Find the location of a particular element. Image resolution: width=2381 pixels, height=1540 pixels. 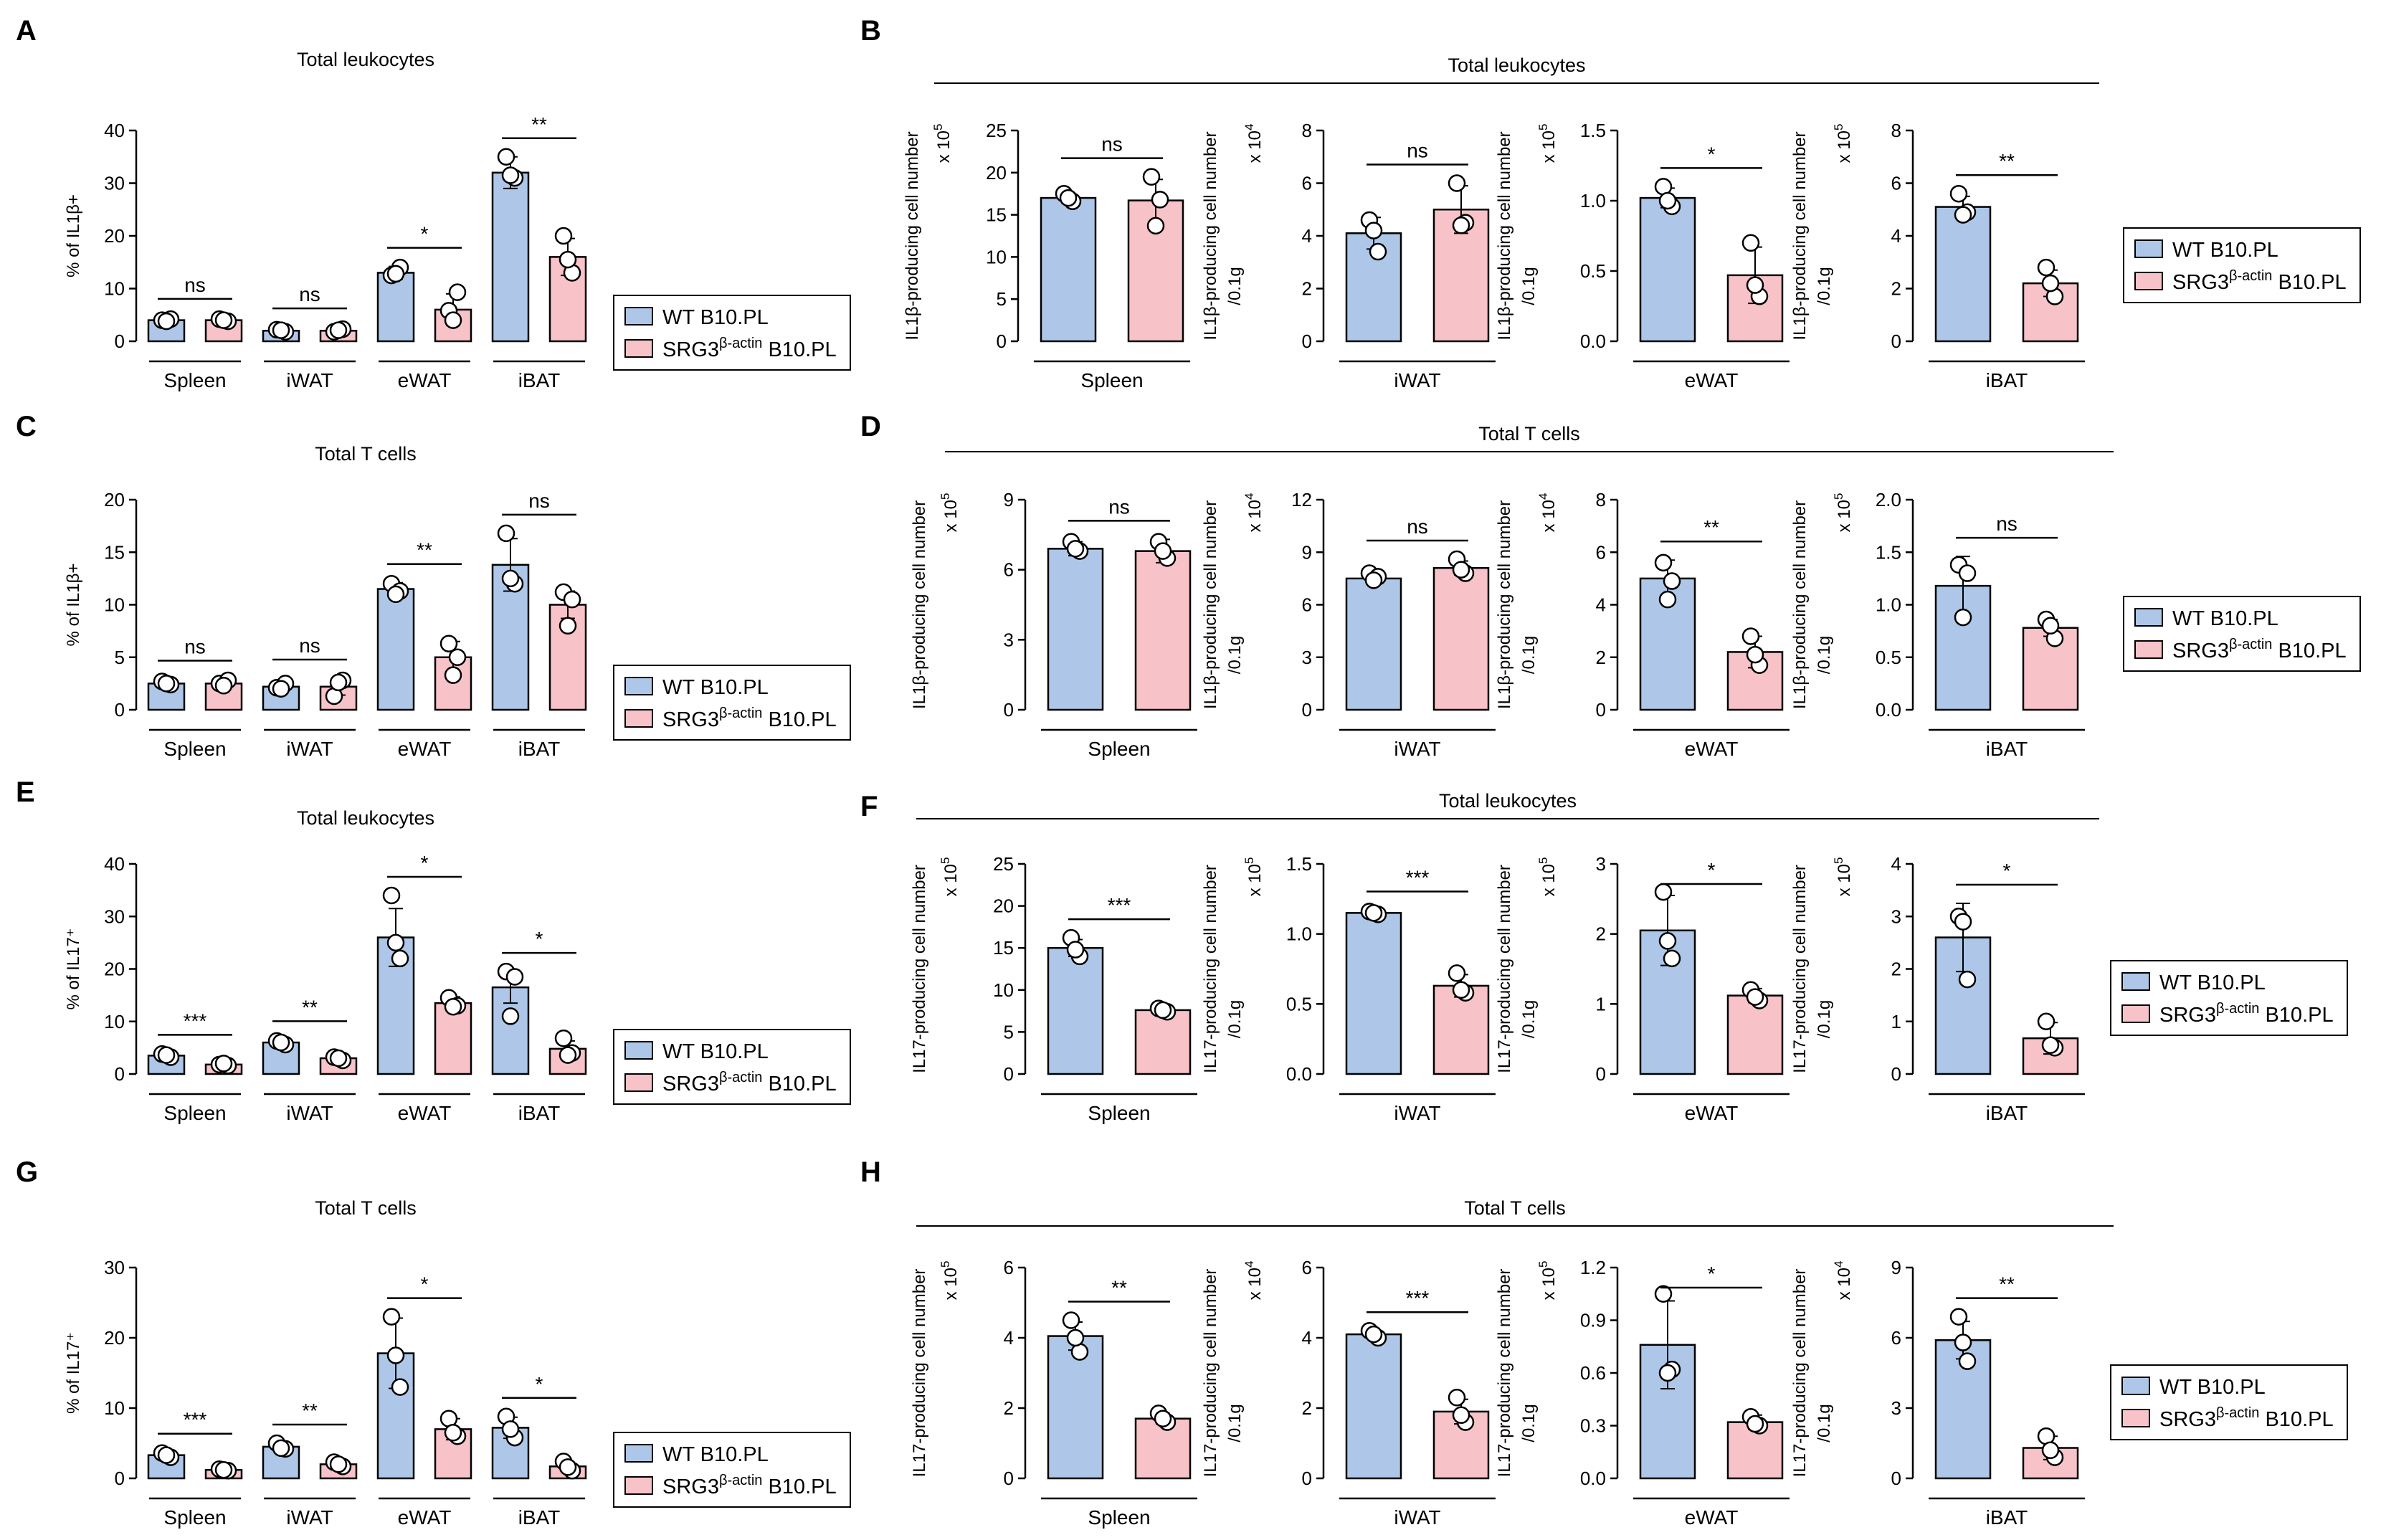

panel-f-sub-ibat-category-label: iBAT is located at coordinates (2007, 1113).